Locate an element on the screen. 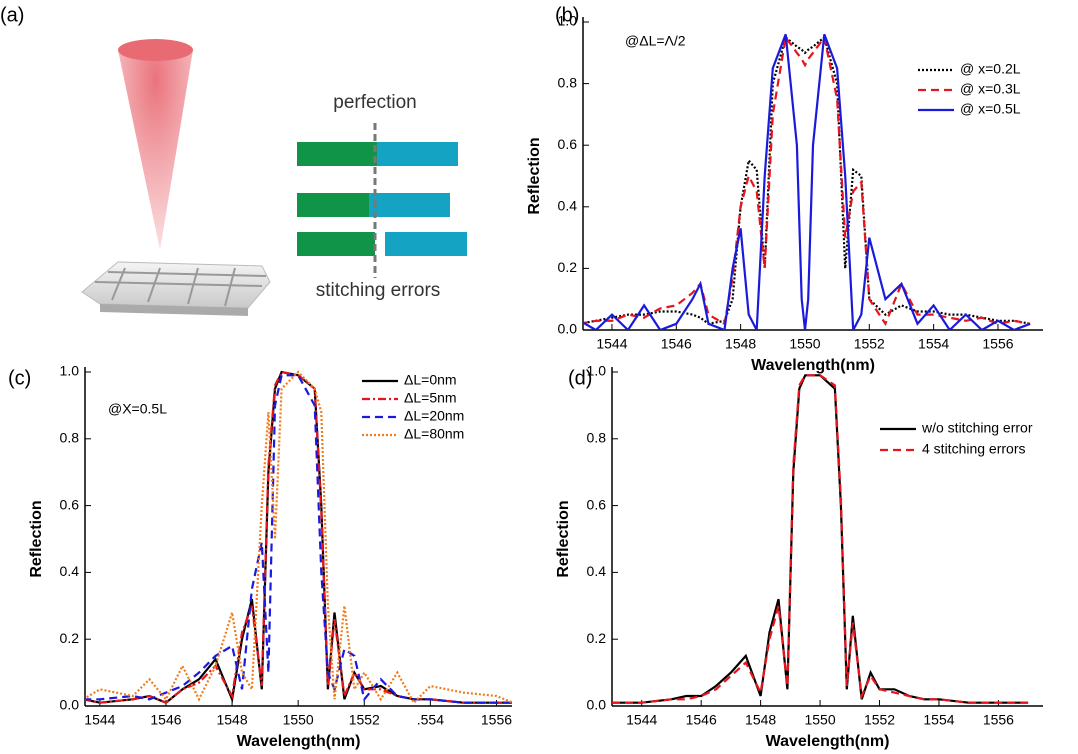 The height and width of the screenshot is (754, 1078). legend-label: @ x=0.2L is located at coordinates (990, 69).